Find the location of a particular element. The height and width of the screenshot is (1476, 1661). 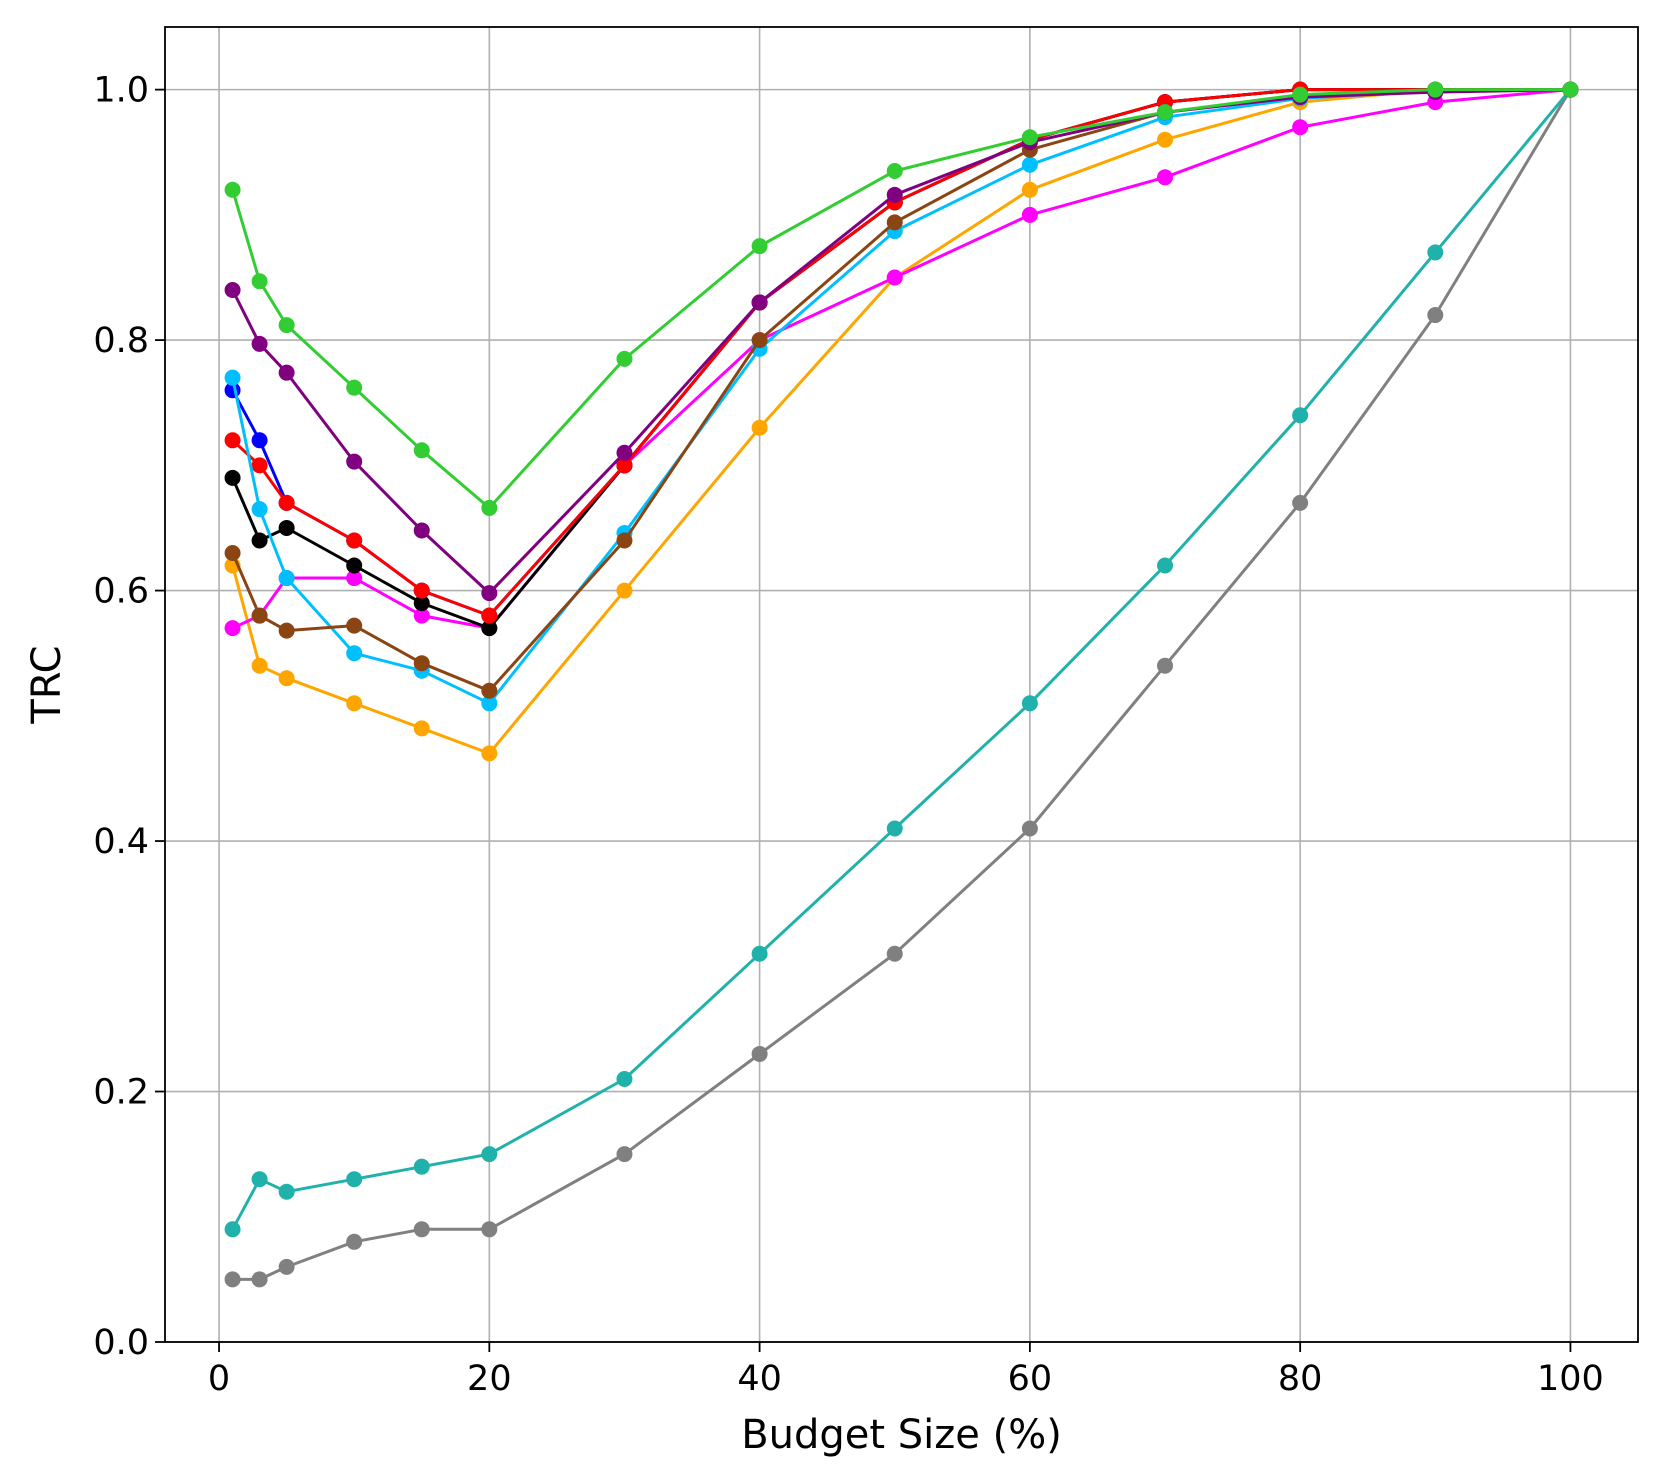

x-axis-label: Budget Size (%) is located at coordinates (901, 1435).